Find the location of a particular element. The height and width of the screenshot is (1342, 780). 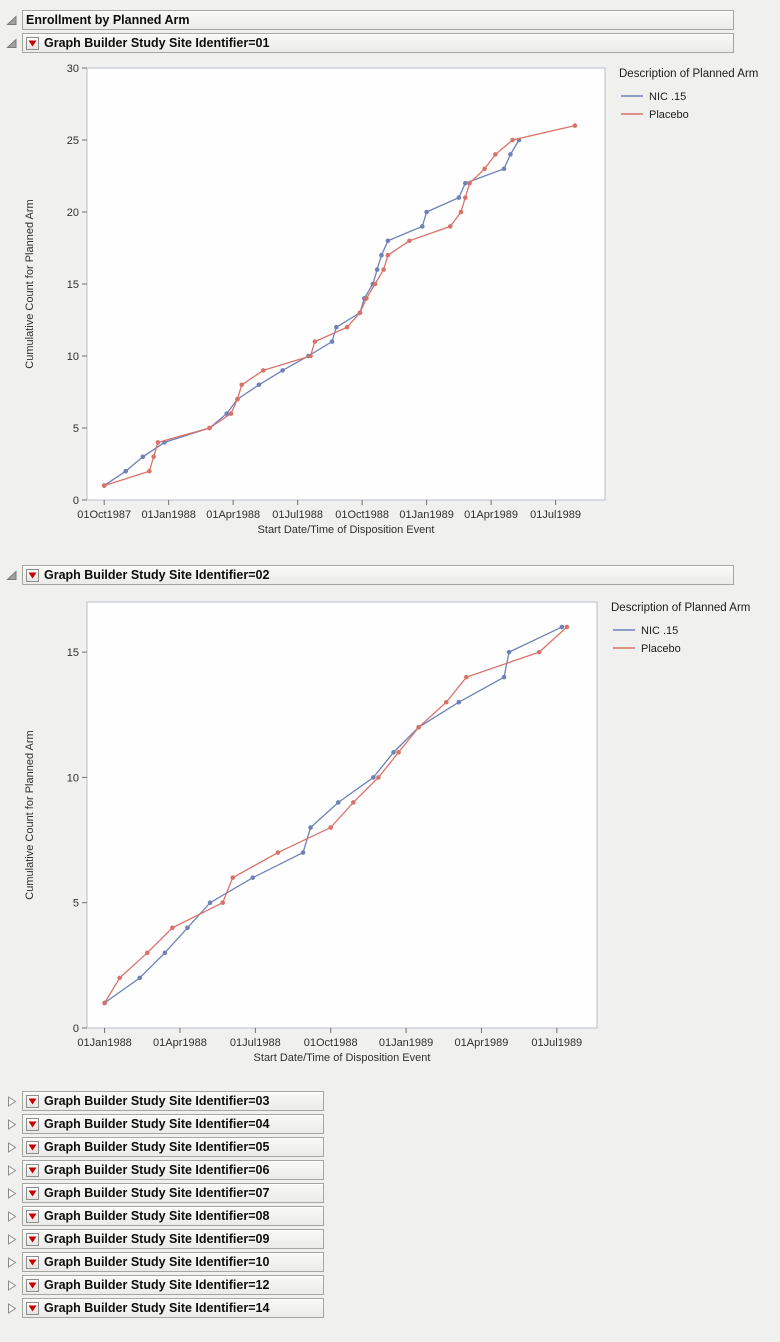

section-header-row: Graph Builder Study Site Identifier=10 is located at coordinates (392, 1262).